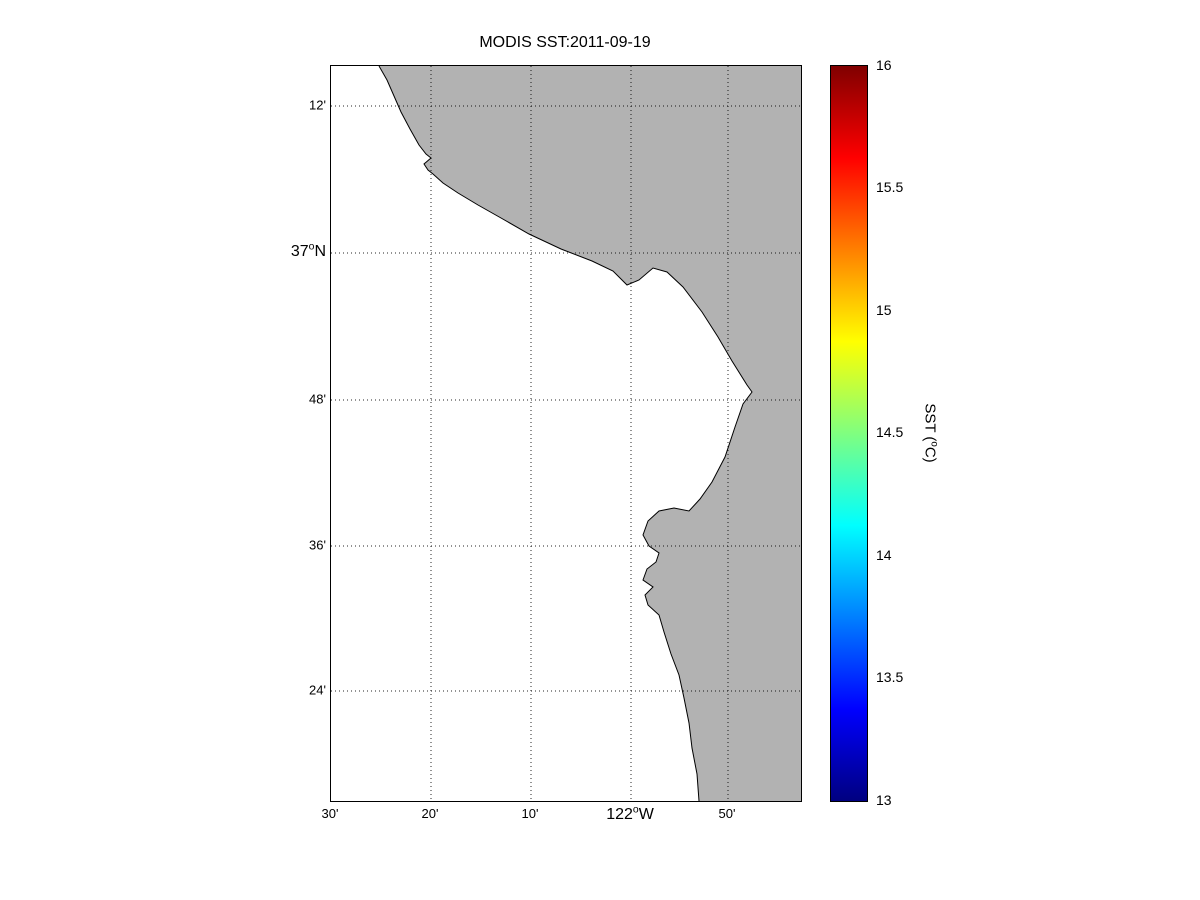  I want to click on x-tick-label-20min: 20', so click(430, 813).